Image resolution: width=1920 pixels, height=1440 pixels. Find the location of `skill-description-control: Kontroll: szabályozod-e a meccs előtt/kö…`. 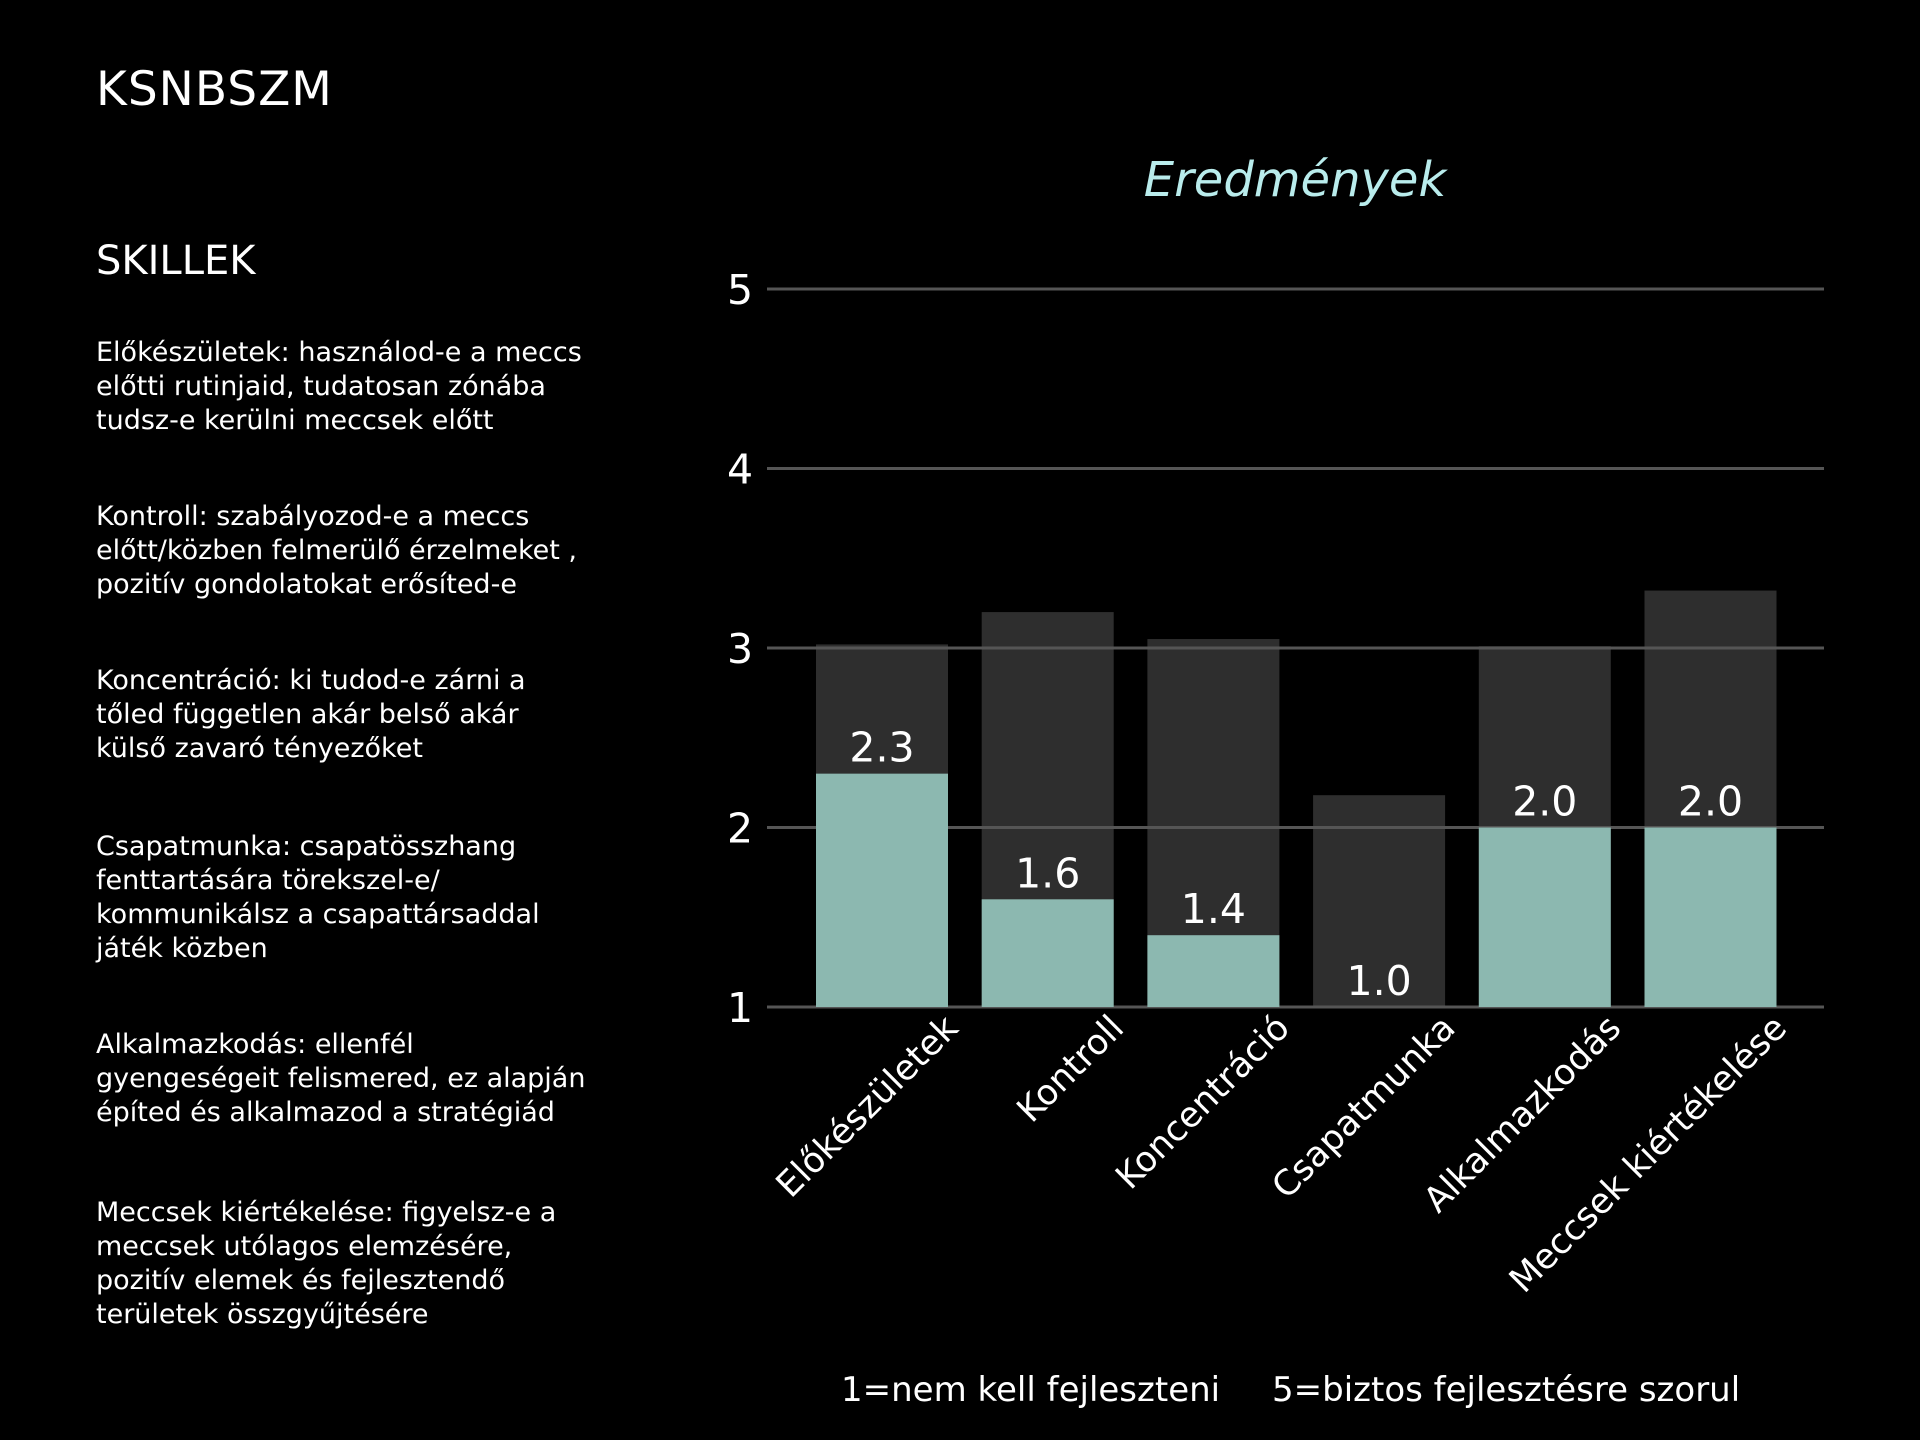

skill-description-control: Kontroll: szabályozod-e a meccs előtt/kö… is located at coordinates (337, 550).